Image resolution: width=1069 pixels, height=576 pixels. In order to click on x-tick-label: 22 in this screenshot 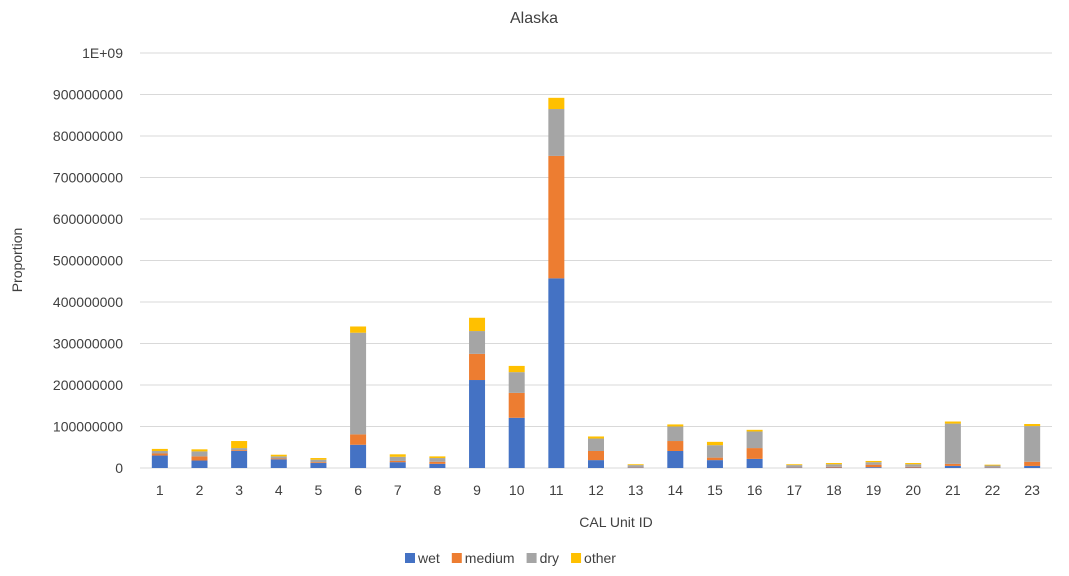, I will do `click(993, 490)`.